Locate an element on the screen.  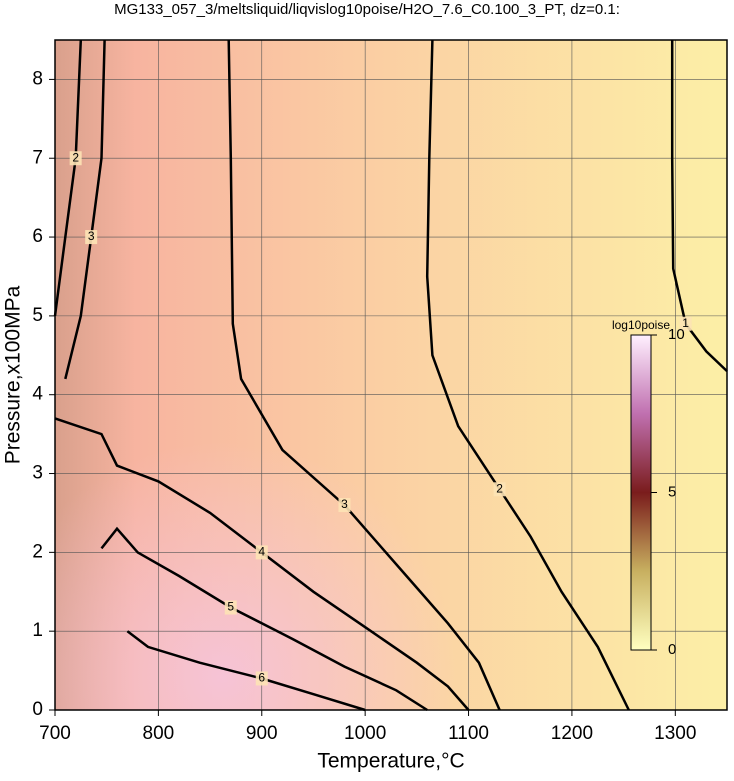
x-tick-label: 900 is located at coordinates (262, 733).